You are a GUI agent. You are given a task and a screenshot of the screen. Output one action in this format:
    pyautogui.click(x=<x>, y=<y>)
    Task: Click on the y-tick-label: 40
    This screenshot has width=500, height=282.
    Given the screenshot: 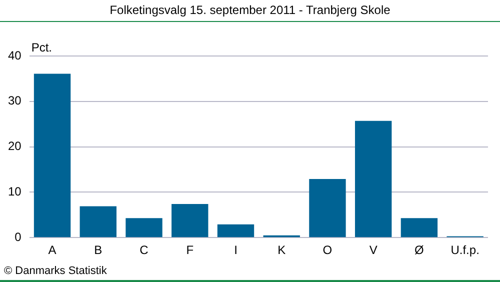 What is the action you would take?
    pyautogui.click(x=15, y=55)
    